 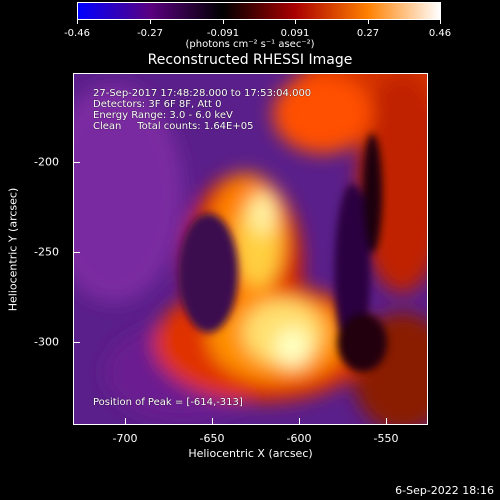 What do you see at coordinates (46, 342) in the screenshot?
I see `y-tick-label: -300` at bounding box center [46, 342].